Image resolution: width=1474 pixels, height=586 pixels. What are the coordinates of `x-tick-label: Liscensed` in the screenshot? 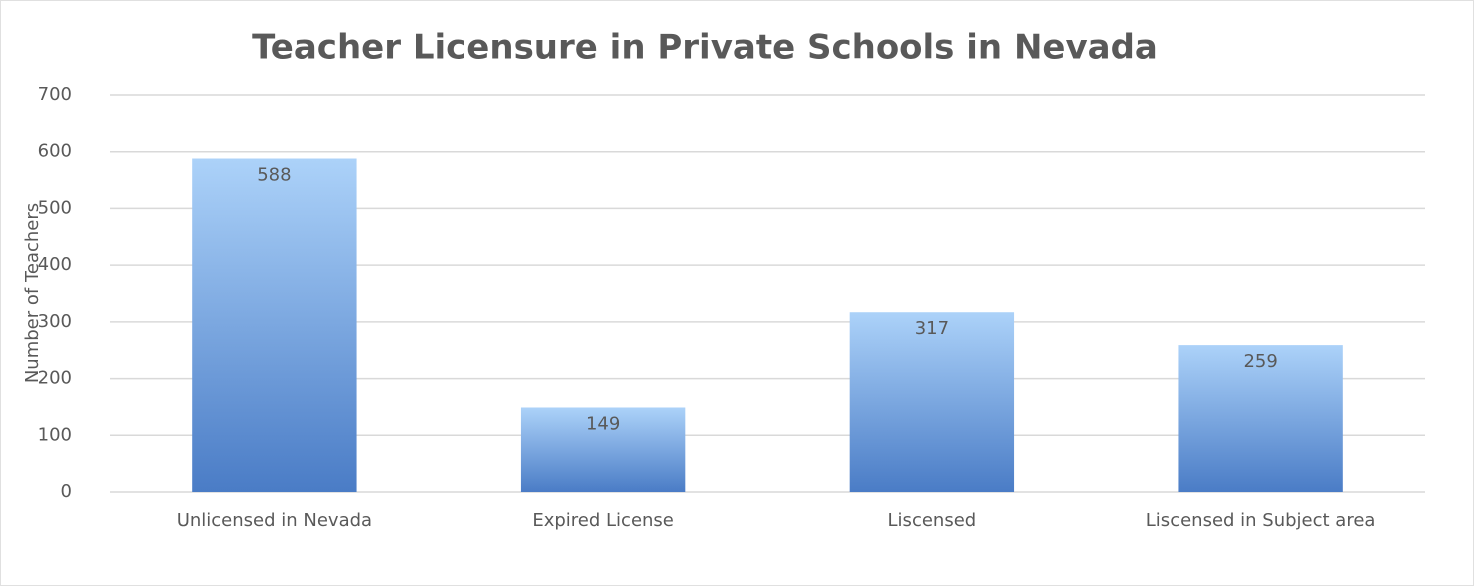 It's located at (932, 520).